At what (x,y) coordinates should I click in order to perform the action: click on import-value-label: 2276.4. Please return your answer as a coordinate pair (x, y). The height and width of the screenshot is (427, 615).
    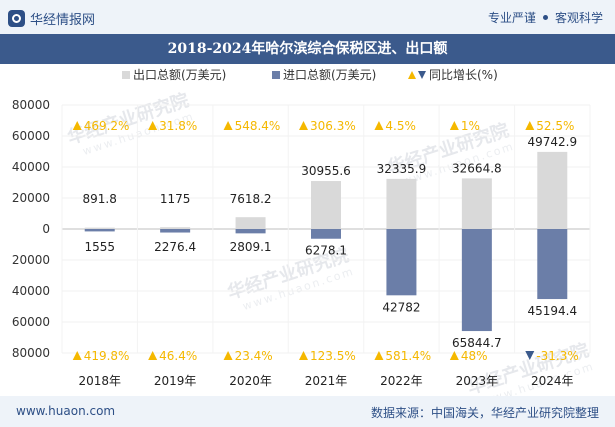
    Looking at the image, I should click on (175, 247).